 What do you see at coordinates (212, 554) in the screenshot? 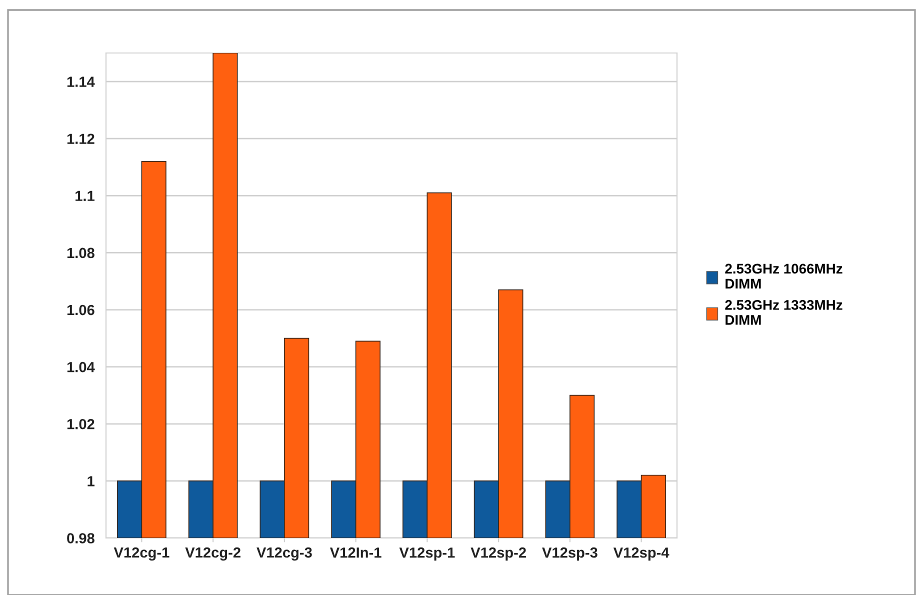
I see `x-tick-label: V12cg-2` at bounding box center [212, 554].